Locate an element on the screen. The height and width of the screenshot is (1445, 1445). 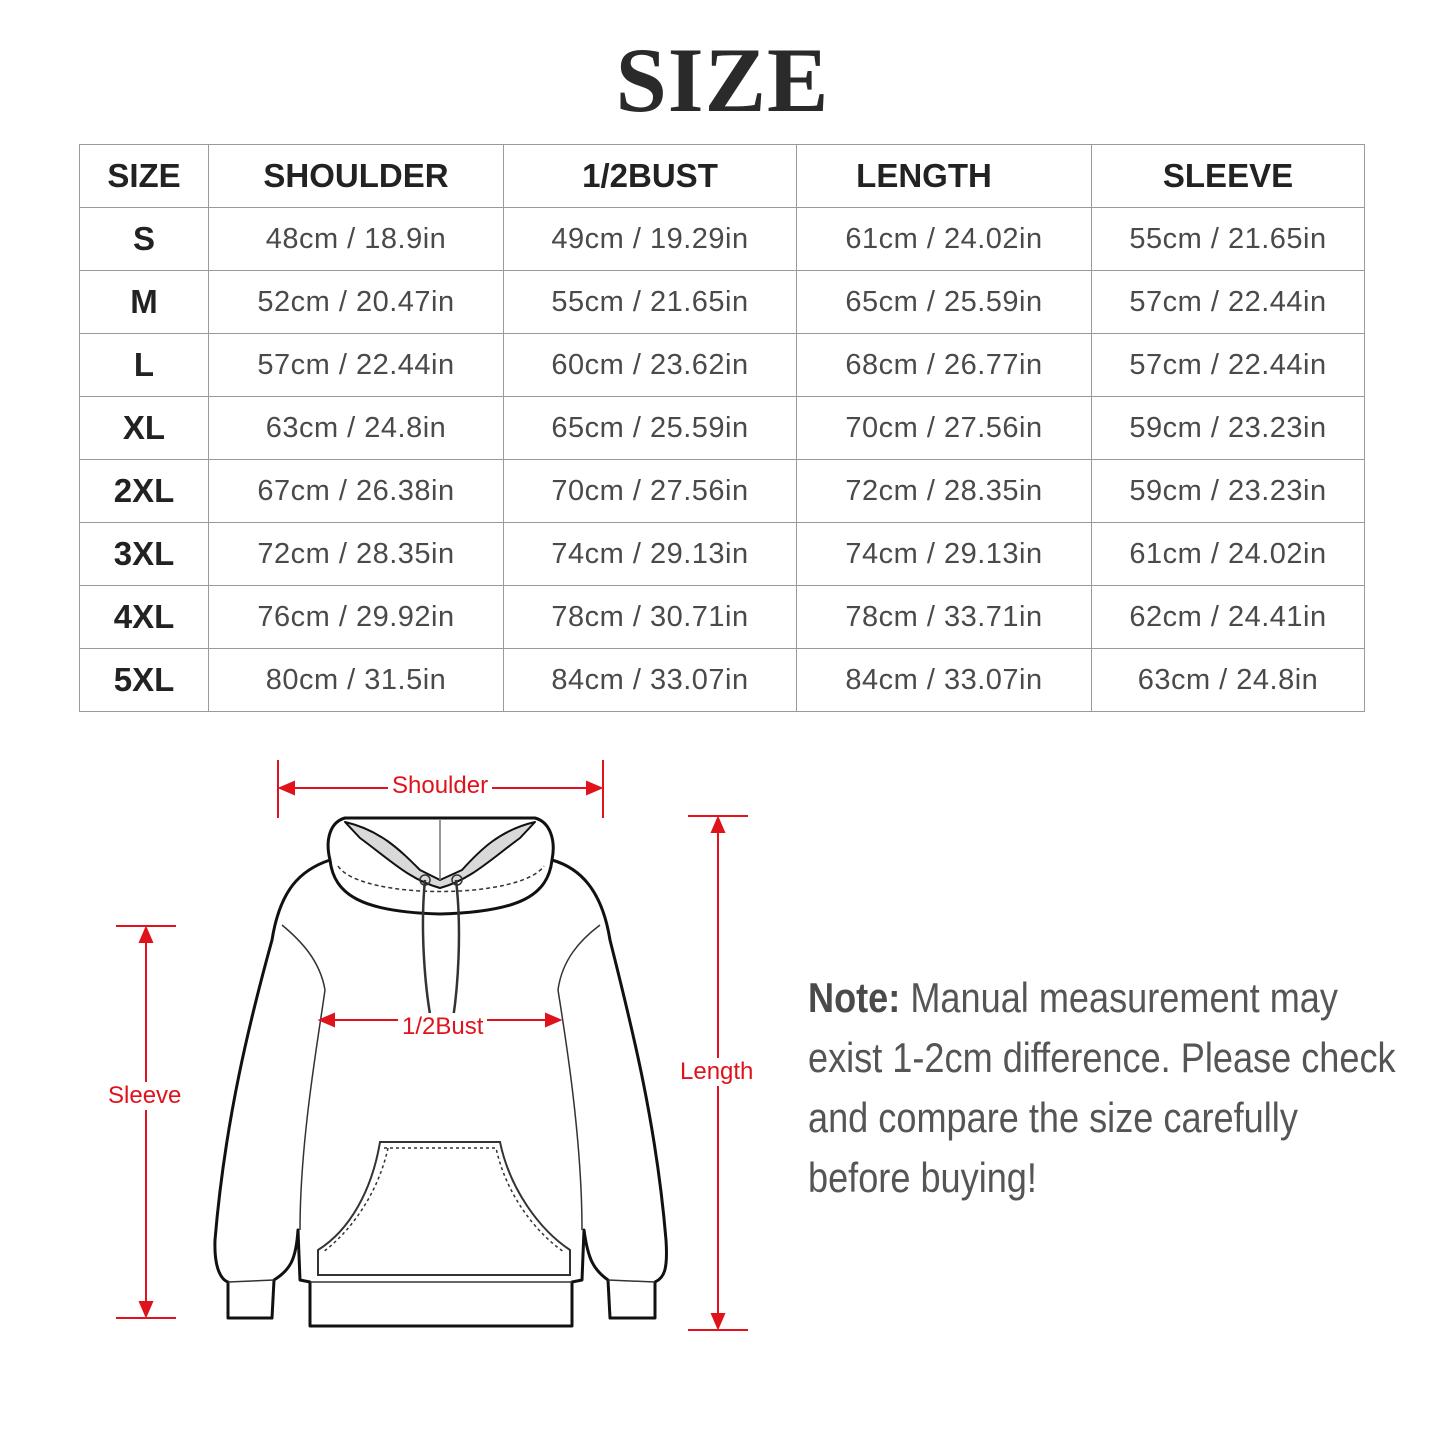
hoodie-outline is located at coordinates (440, 1072).